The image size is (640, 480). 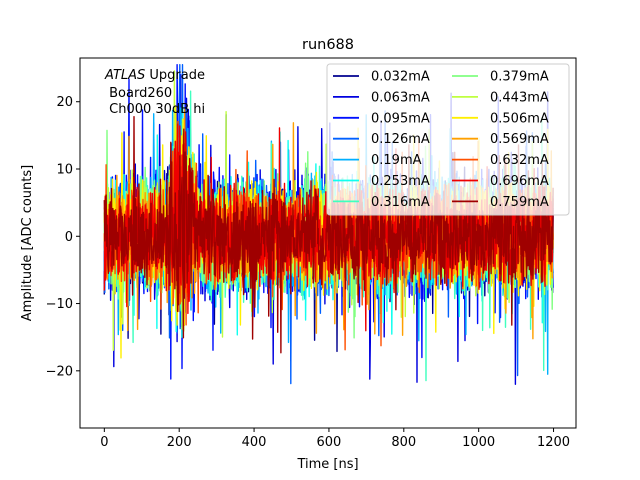 What do you see at coordinates (400, 77) in the screenshot?
I see `legend-label: 0.032mA` at bounding box center [400, 77].